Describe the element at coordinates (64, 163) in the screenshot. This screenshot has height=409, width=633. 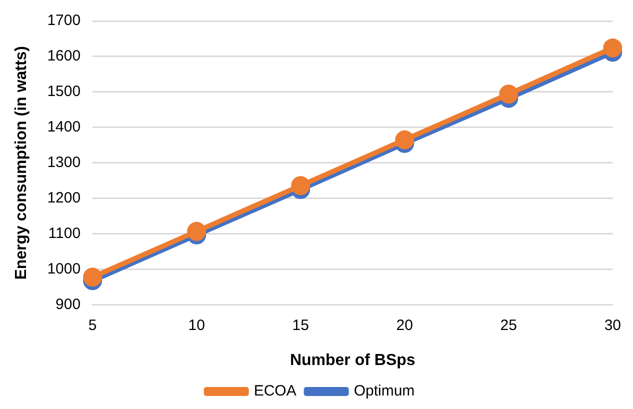
I see `y-tick-label: 1300` at that location.